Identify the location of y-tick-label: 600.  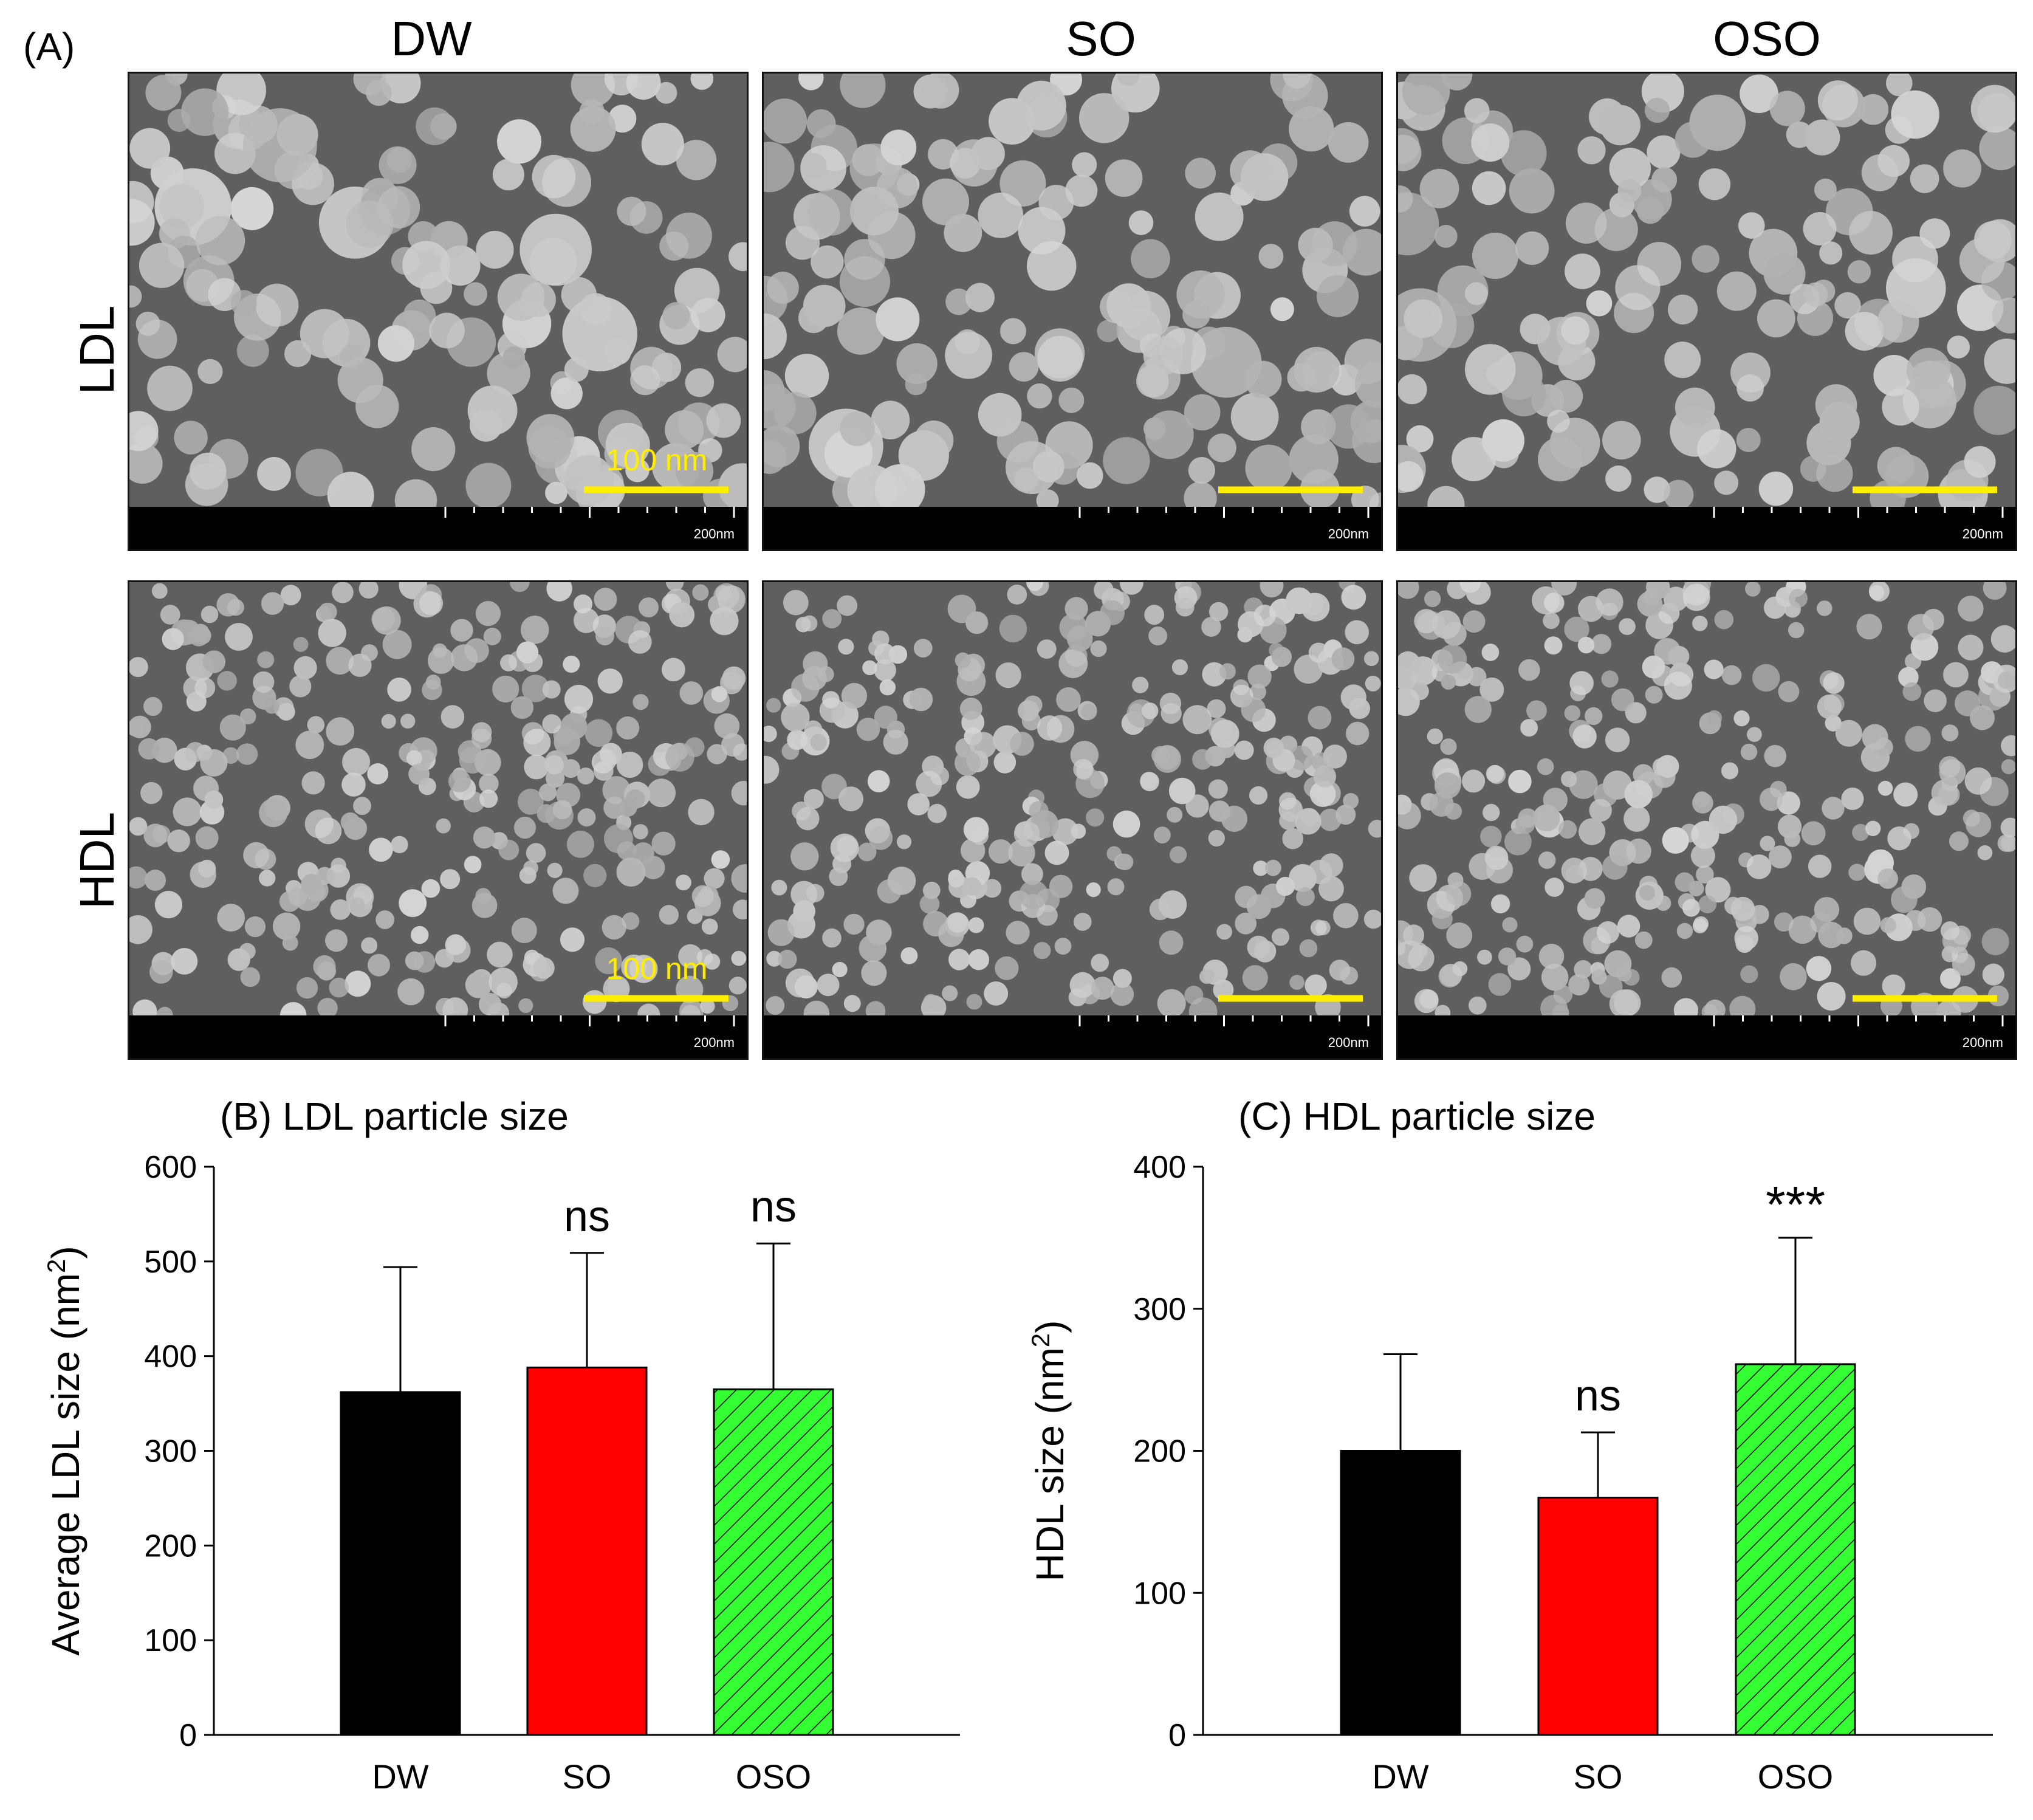
(171, 1167).